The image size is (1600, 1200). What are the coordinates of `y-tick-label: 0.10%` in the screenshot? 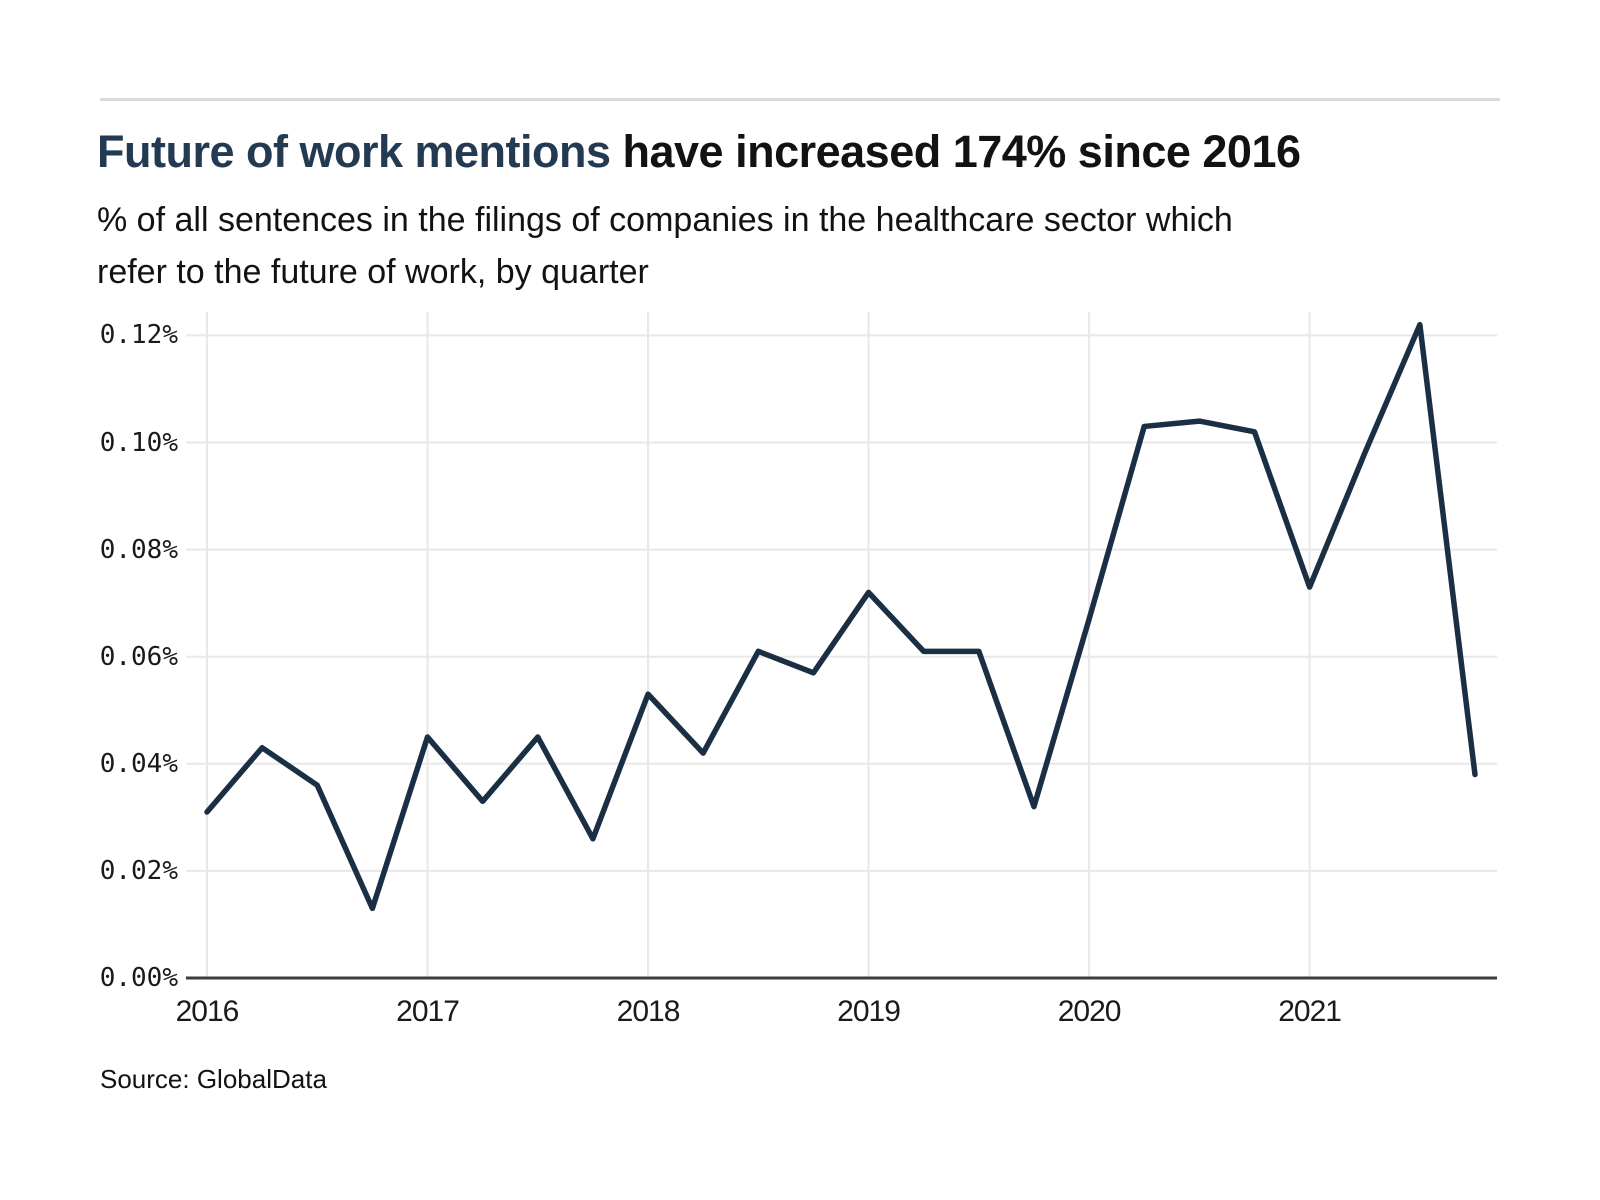 It's located at (138, 442).